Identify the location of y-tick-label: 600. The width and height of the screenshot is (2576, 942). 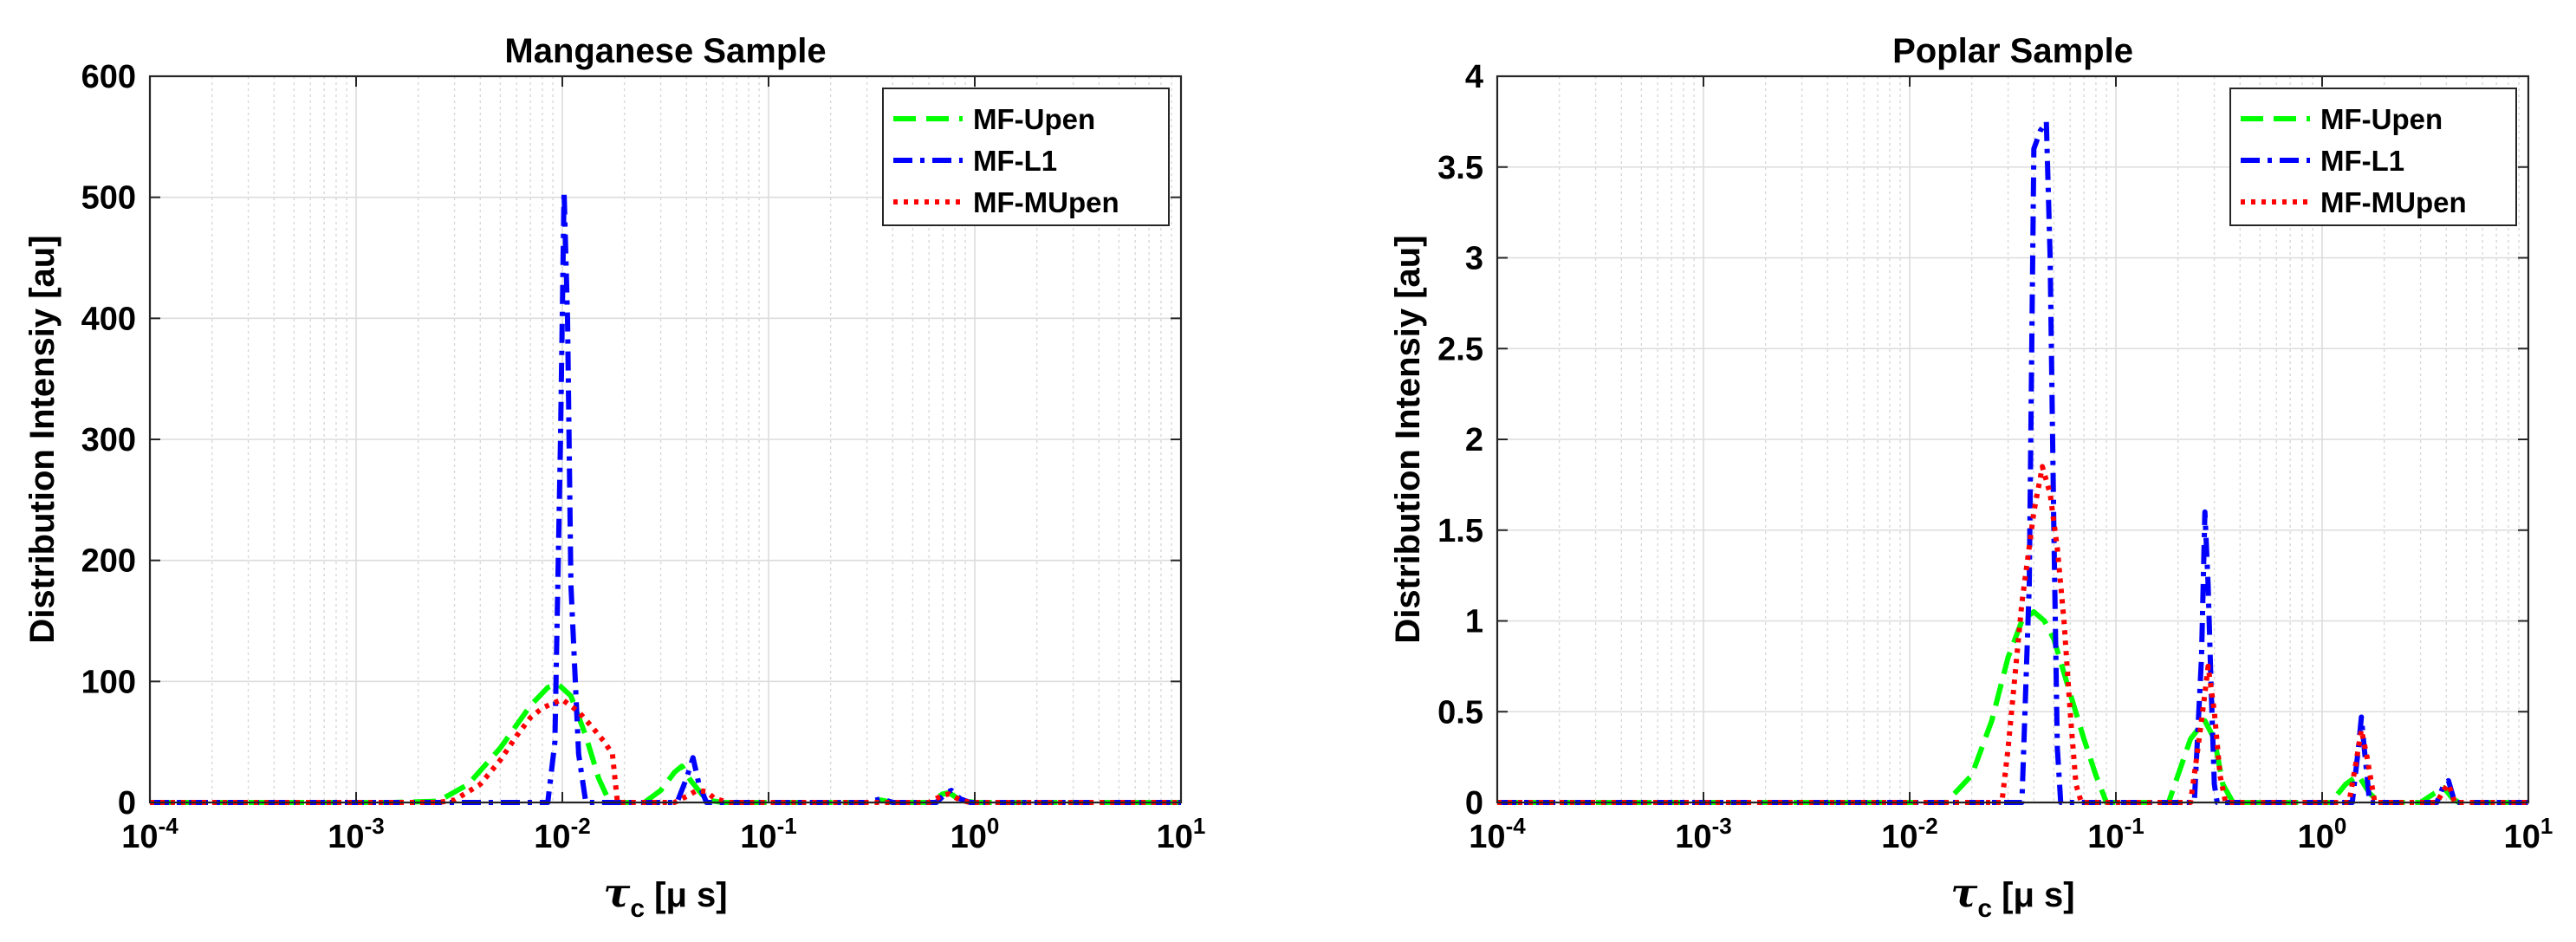
(109, 77).